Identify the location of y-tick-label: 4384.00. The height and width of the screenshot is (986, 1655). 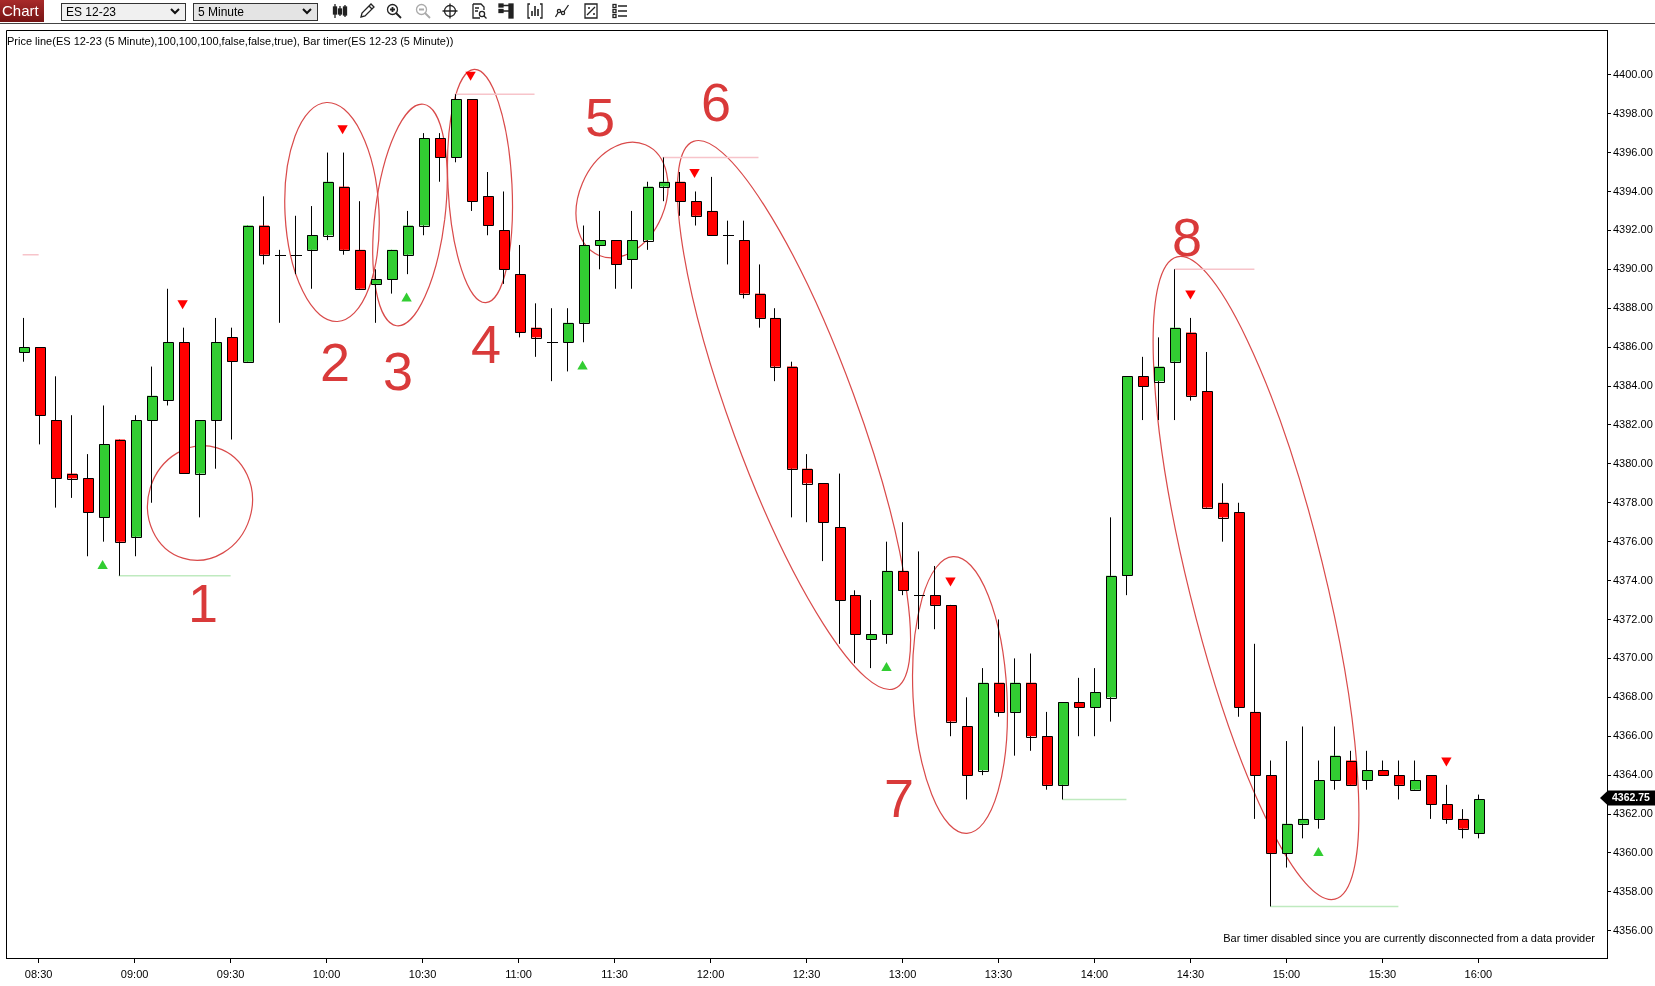
(1633, 385).